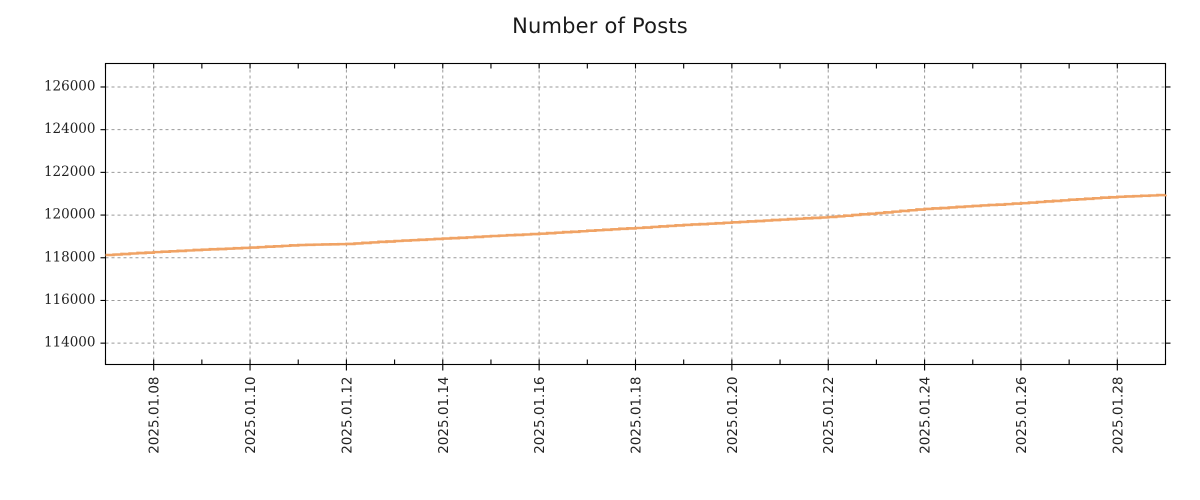  Describe the element at coordinates (444, 415) in the screenshot. I see `x-tick-label: 2025.01.14` at that location.